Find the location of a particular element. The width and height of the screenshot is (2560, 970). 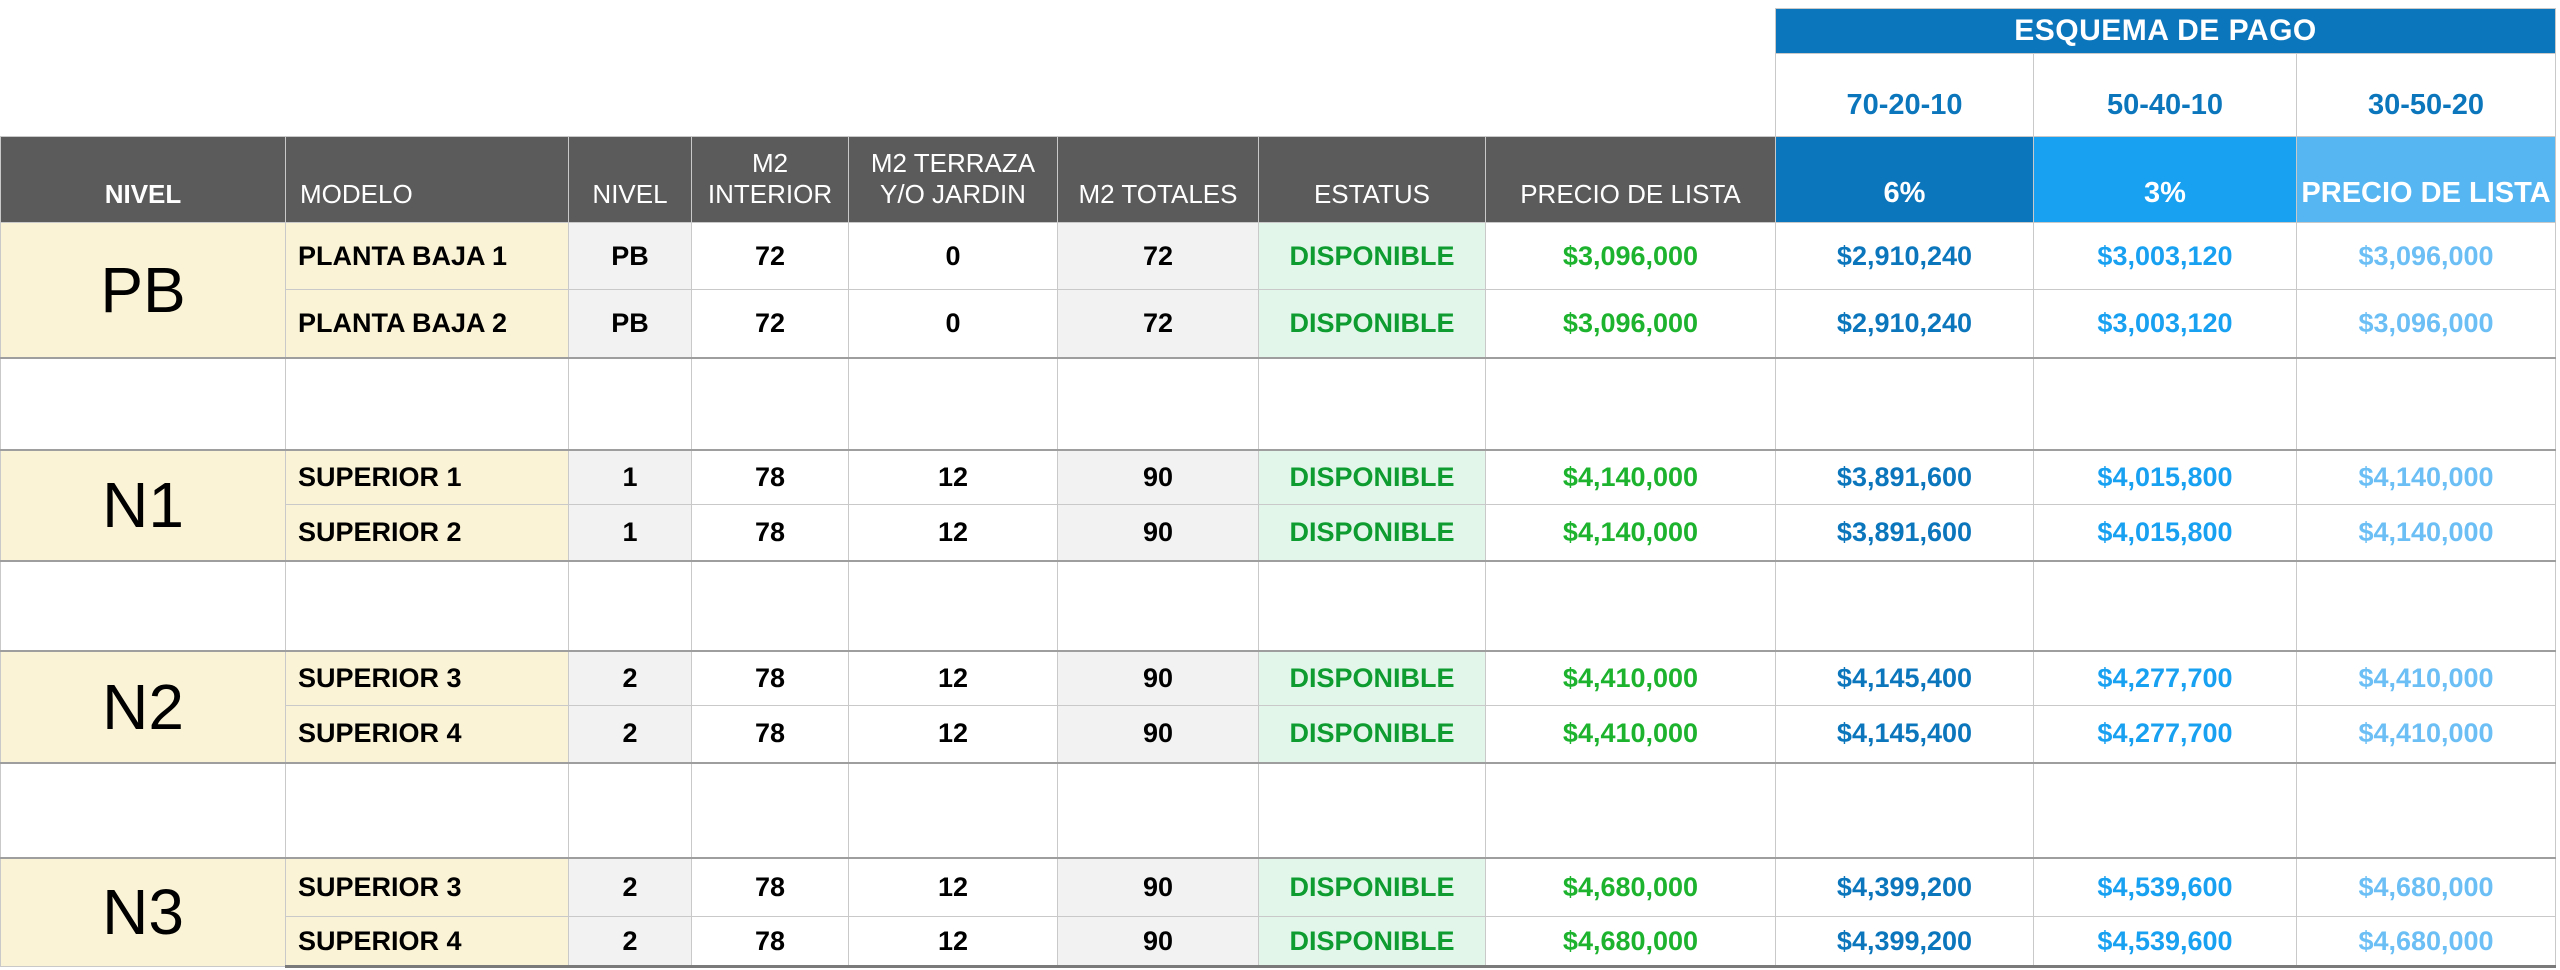

level-group-label: N2 is located at coordinates (143, 706).